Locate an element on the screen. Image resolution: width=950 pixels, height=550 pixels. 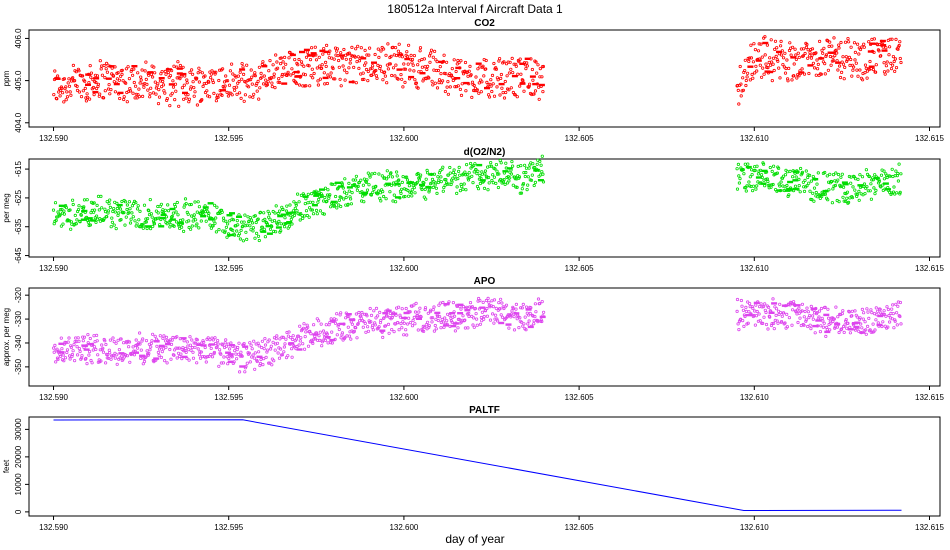
y-tick-label-paltf: 30000 is located at coordinates (18, 429).